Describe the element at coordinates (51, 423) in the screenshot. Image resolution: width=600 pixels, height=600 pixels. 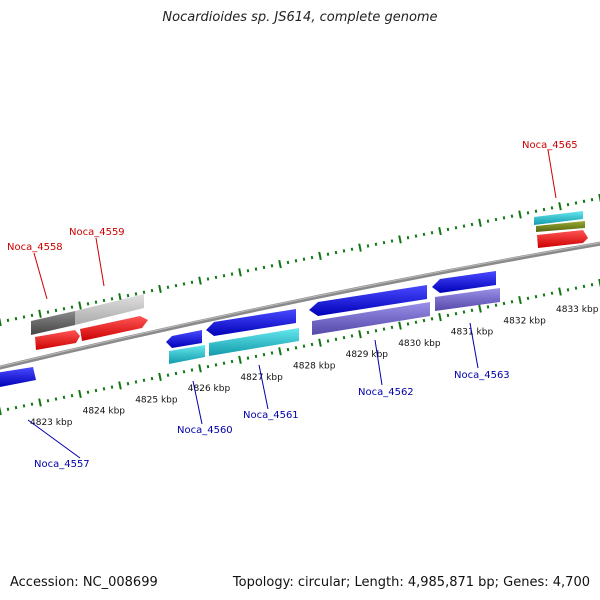
I see `tick-label-4823: 4823 kbp` at that location.